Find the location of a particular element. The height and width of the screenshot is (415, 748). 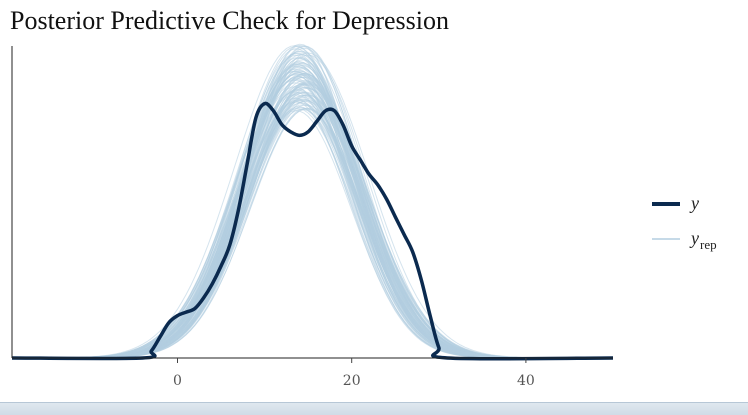

x-tick-label: 20 is located at coordinates (352, 381).